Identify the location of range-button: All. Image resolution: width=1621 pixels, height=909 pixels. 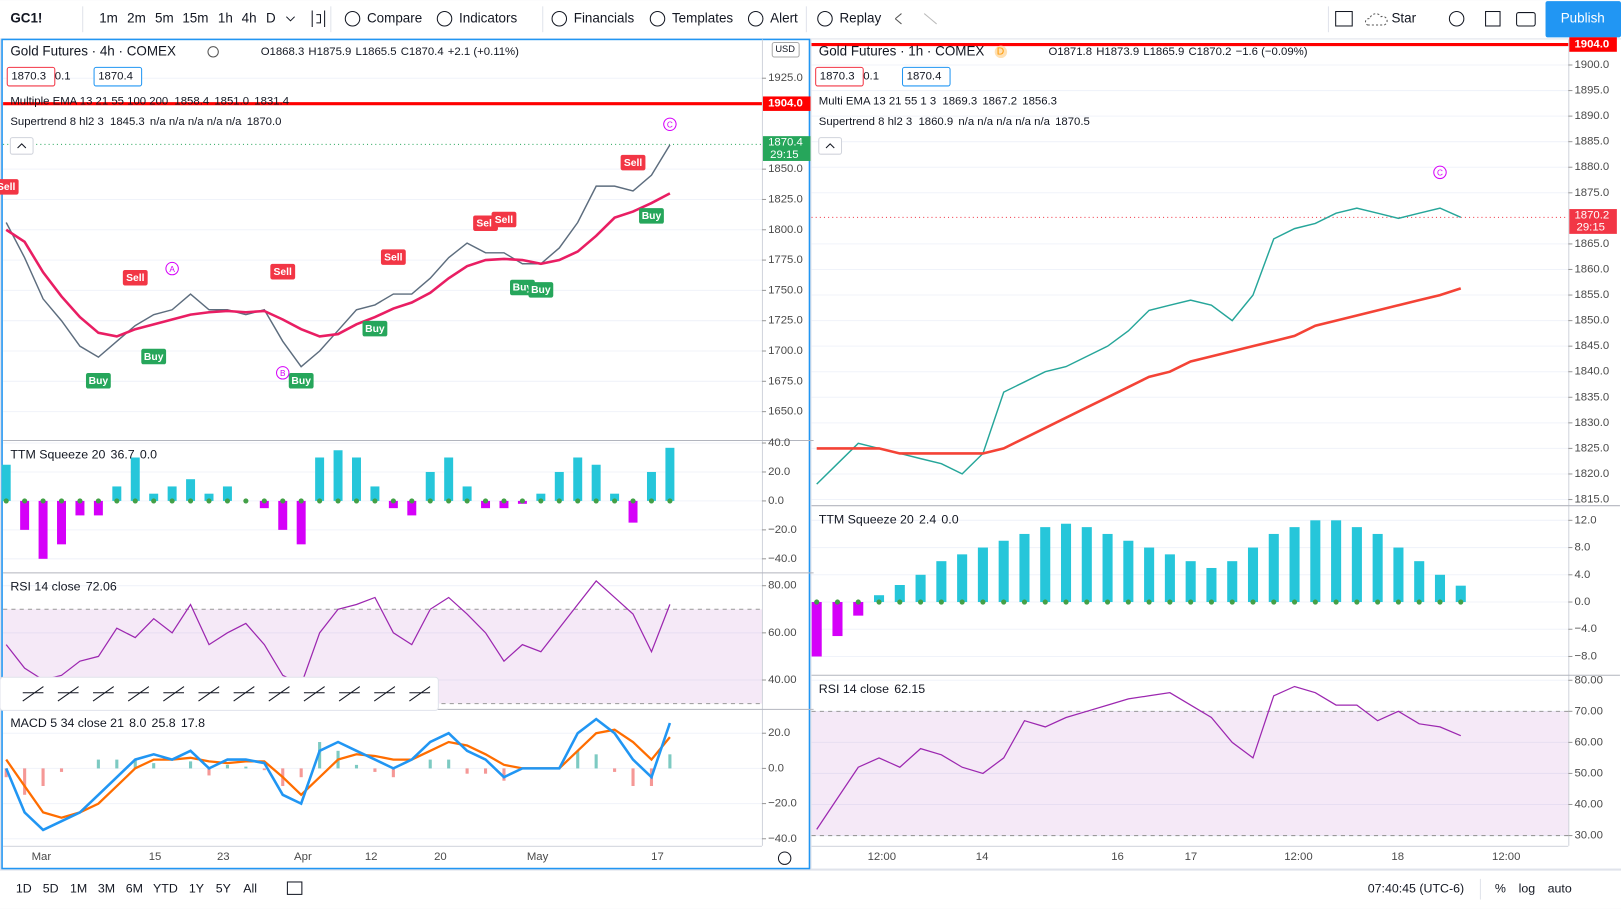
(250, 888).